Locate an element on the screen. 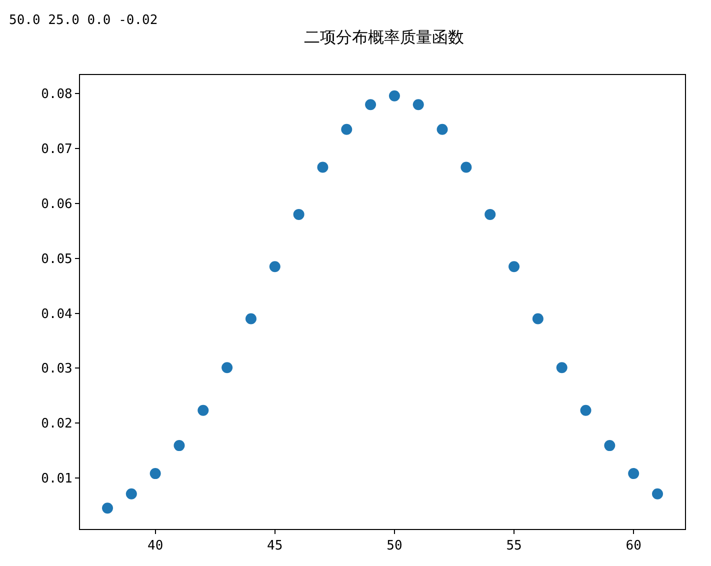 Image resolution: width=711 pixels, height=566 pixels. y-tick-label: 0.03 is located at coordinates (56, 369).